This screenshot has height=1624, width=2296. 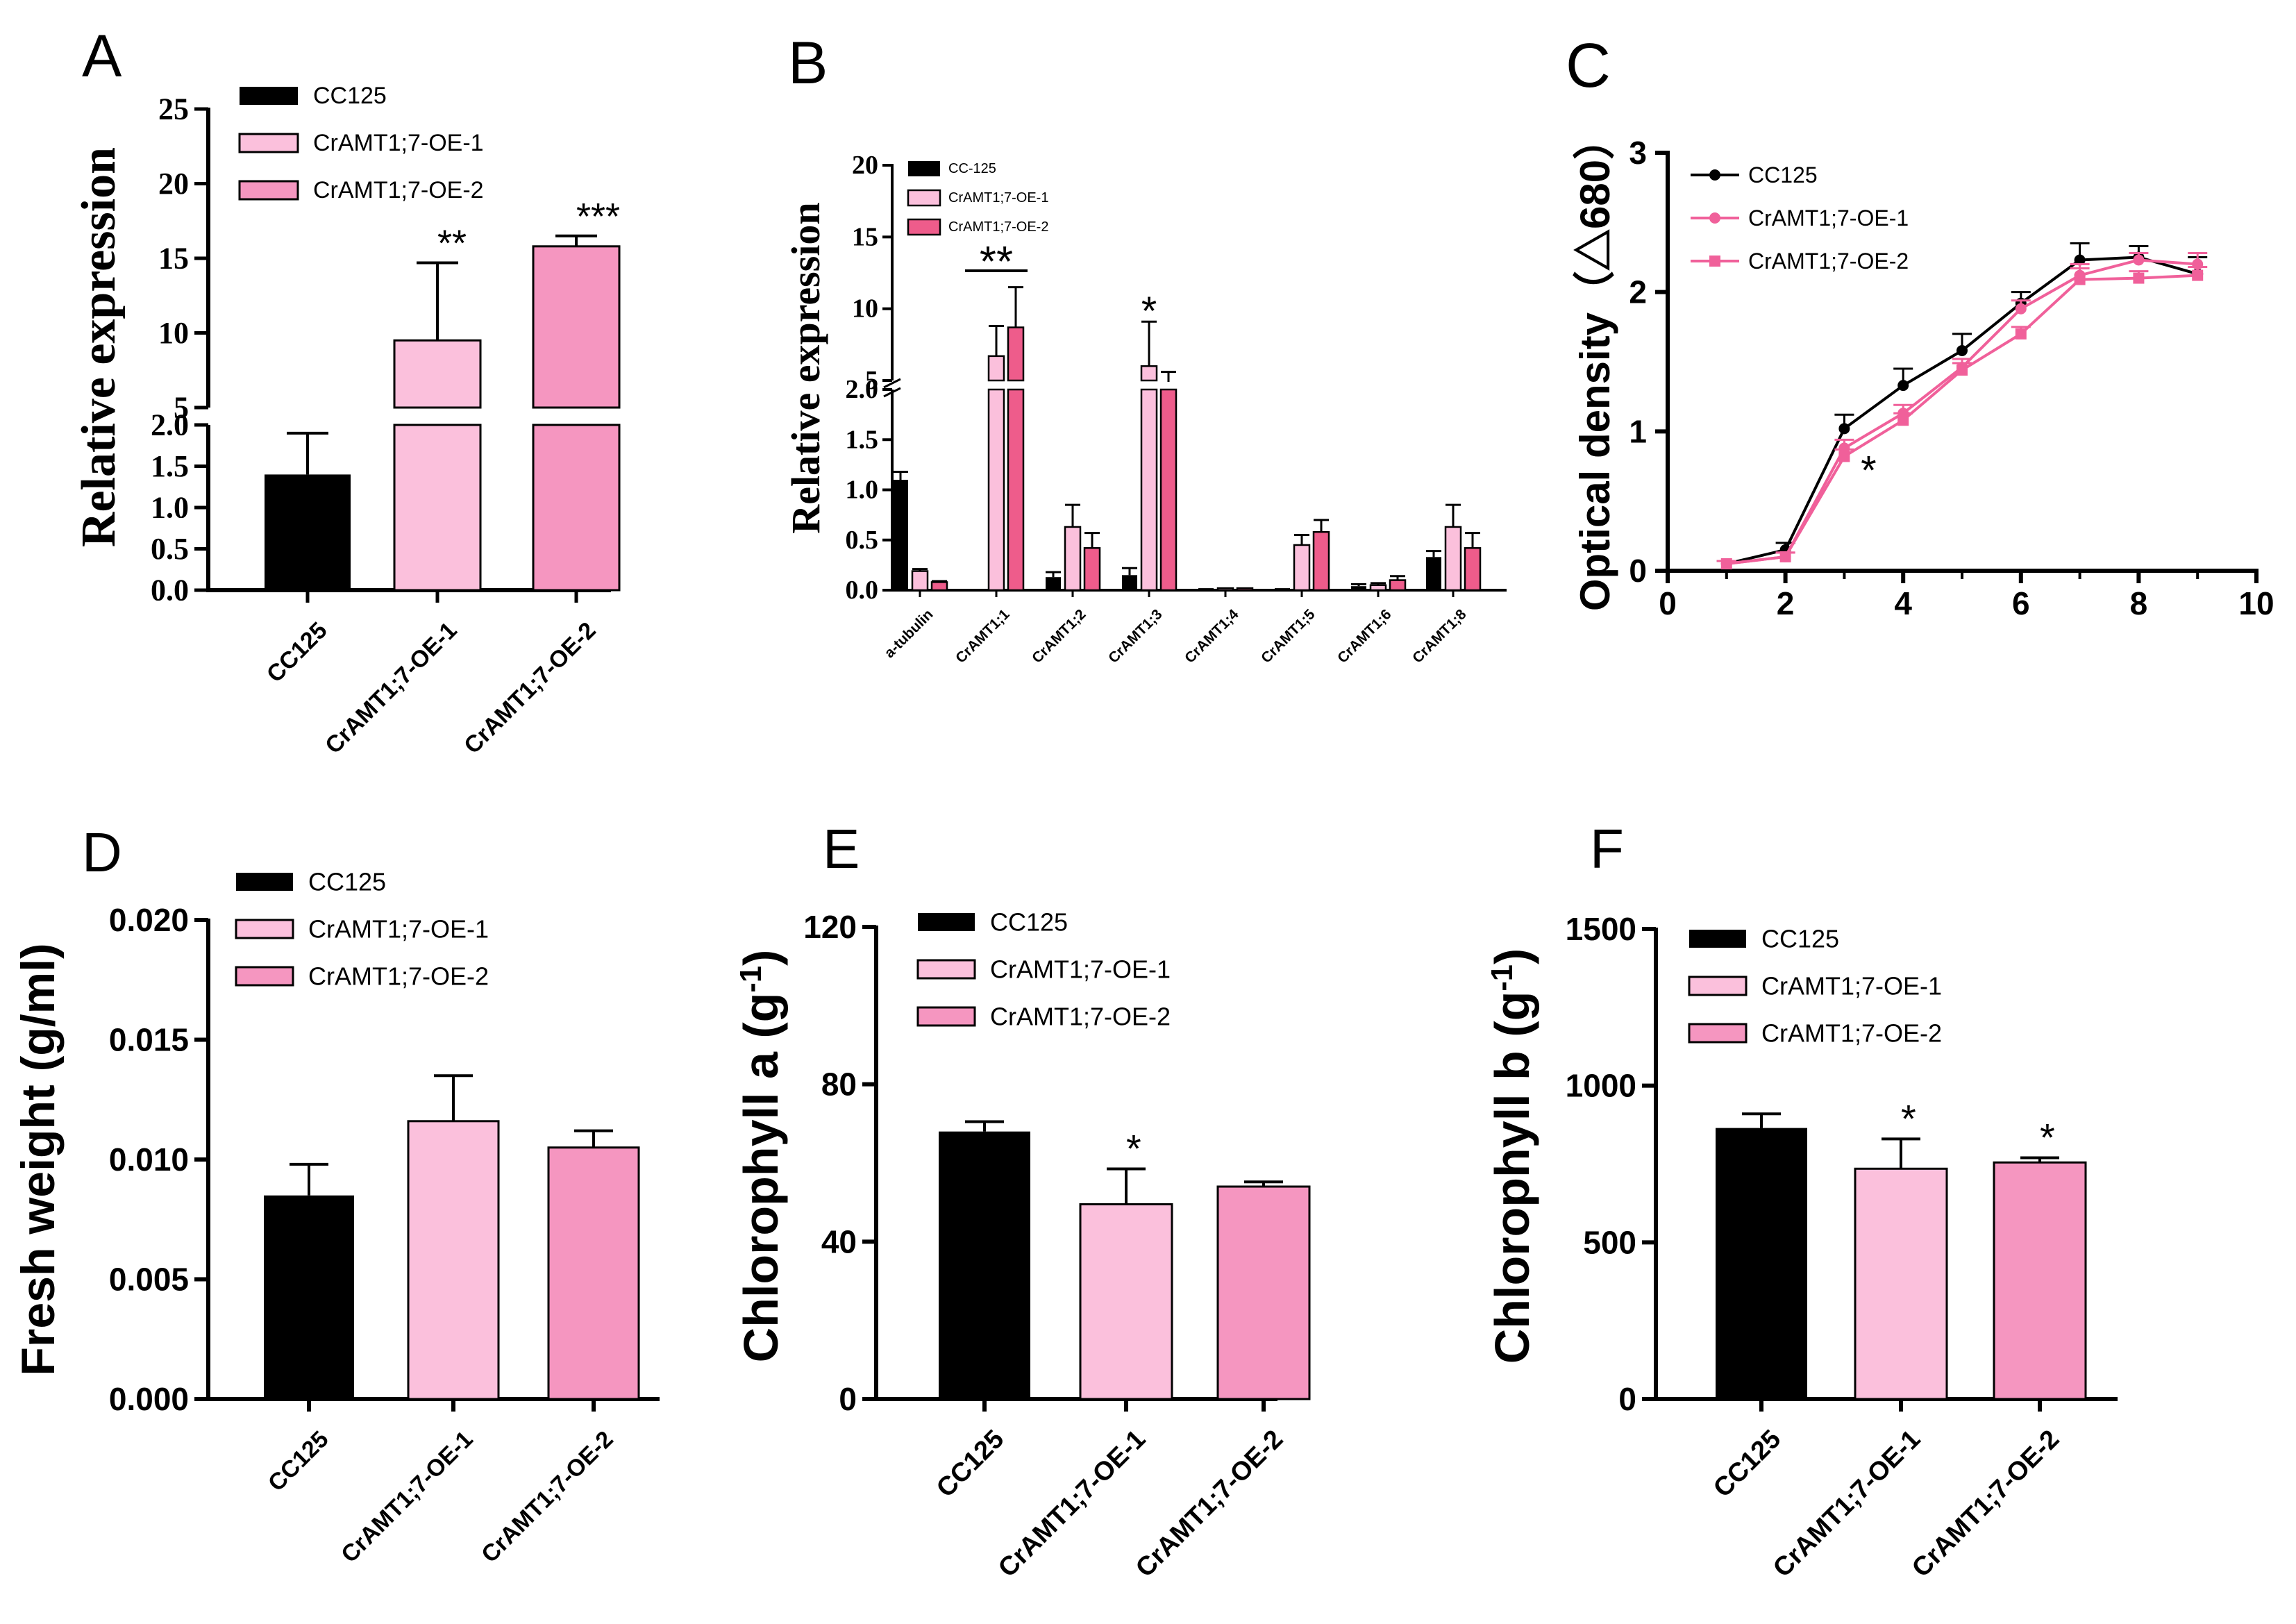 I want to click on x-category-label: CrAMT1;6, so click(x=1364, y=636).